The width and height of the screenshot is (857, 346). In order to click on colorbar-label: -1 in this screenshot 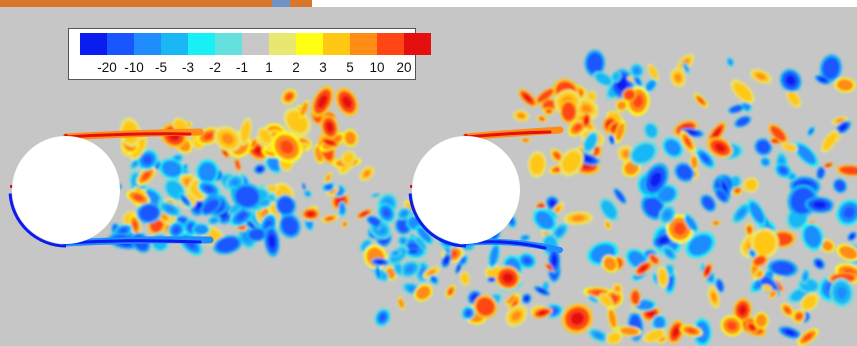, I will do `click(242, 67)`.